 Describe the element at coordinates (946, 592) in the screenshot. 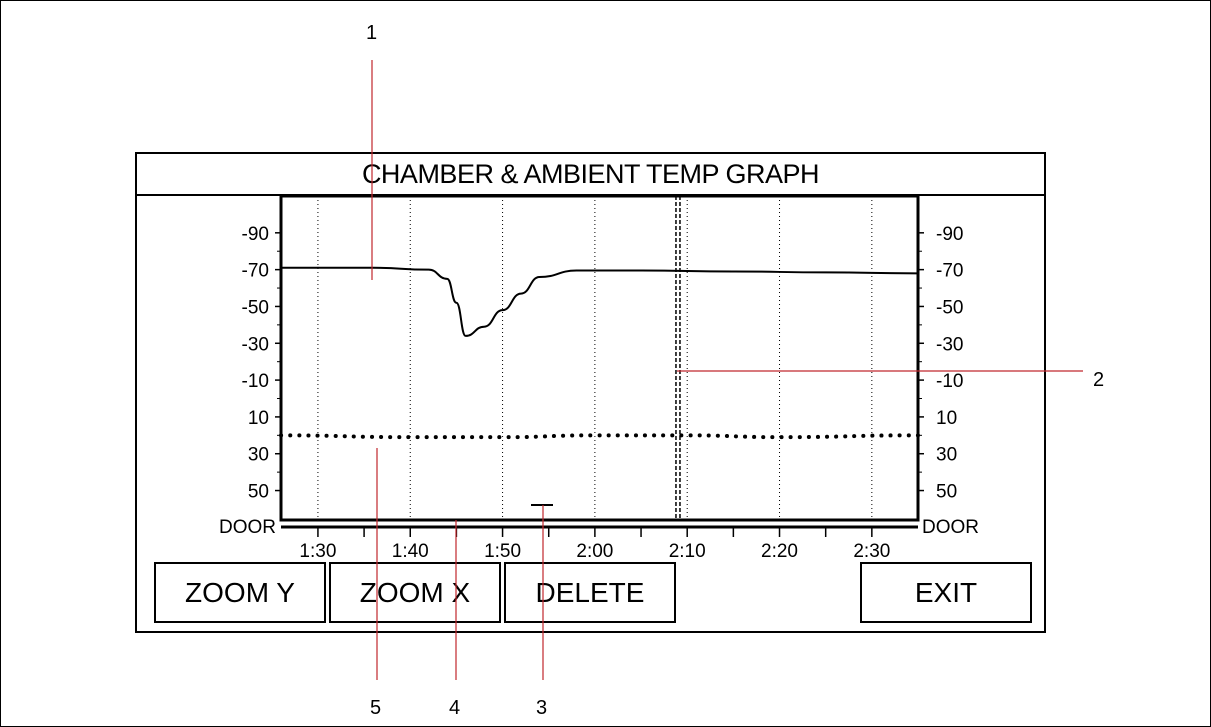

I see `exit-button: EXIT` at that location.